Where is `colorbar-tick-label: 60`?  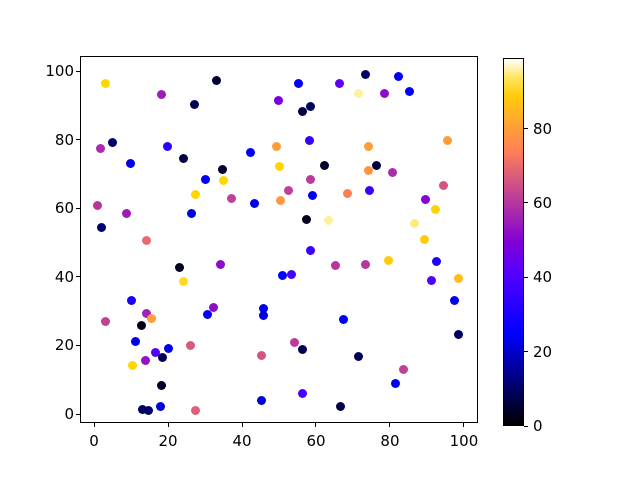
colorbar-tick-label: 60 is located at coordinates (543, 202).